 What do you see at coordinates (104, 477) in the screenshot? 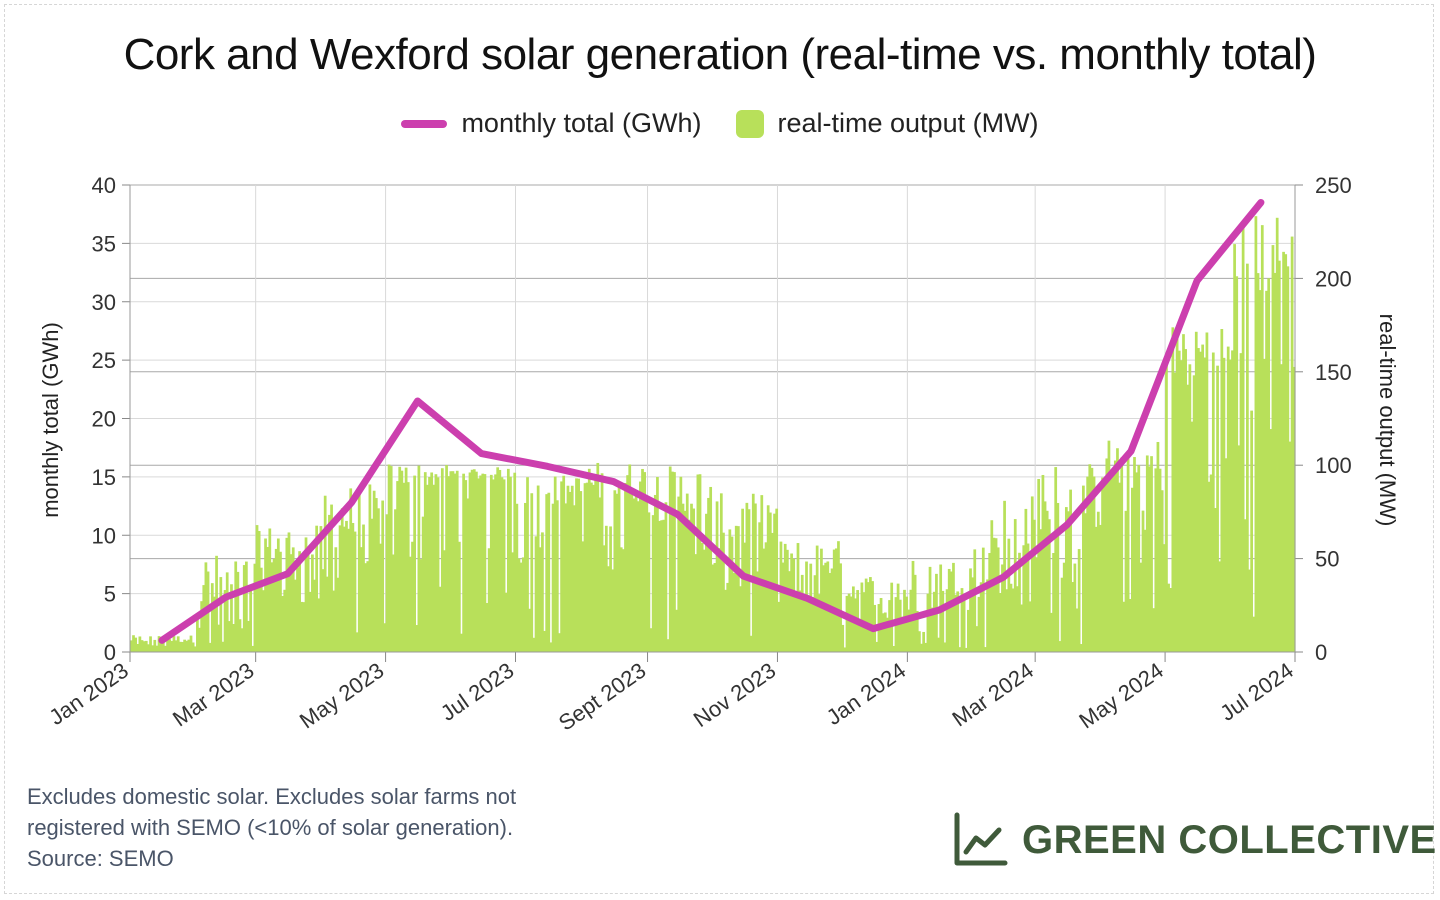
I see `y-tick-label-left: 15` at bounding box center [104, 477].